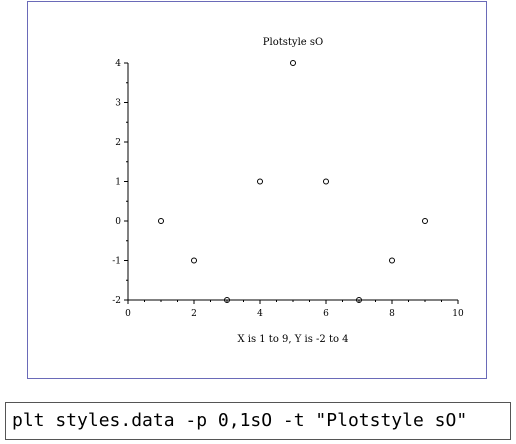  I want to click on x-tick-label: 2, so click(194, 314).